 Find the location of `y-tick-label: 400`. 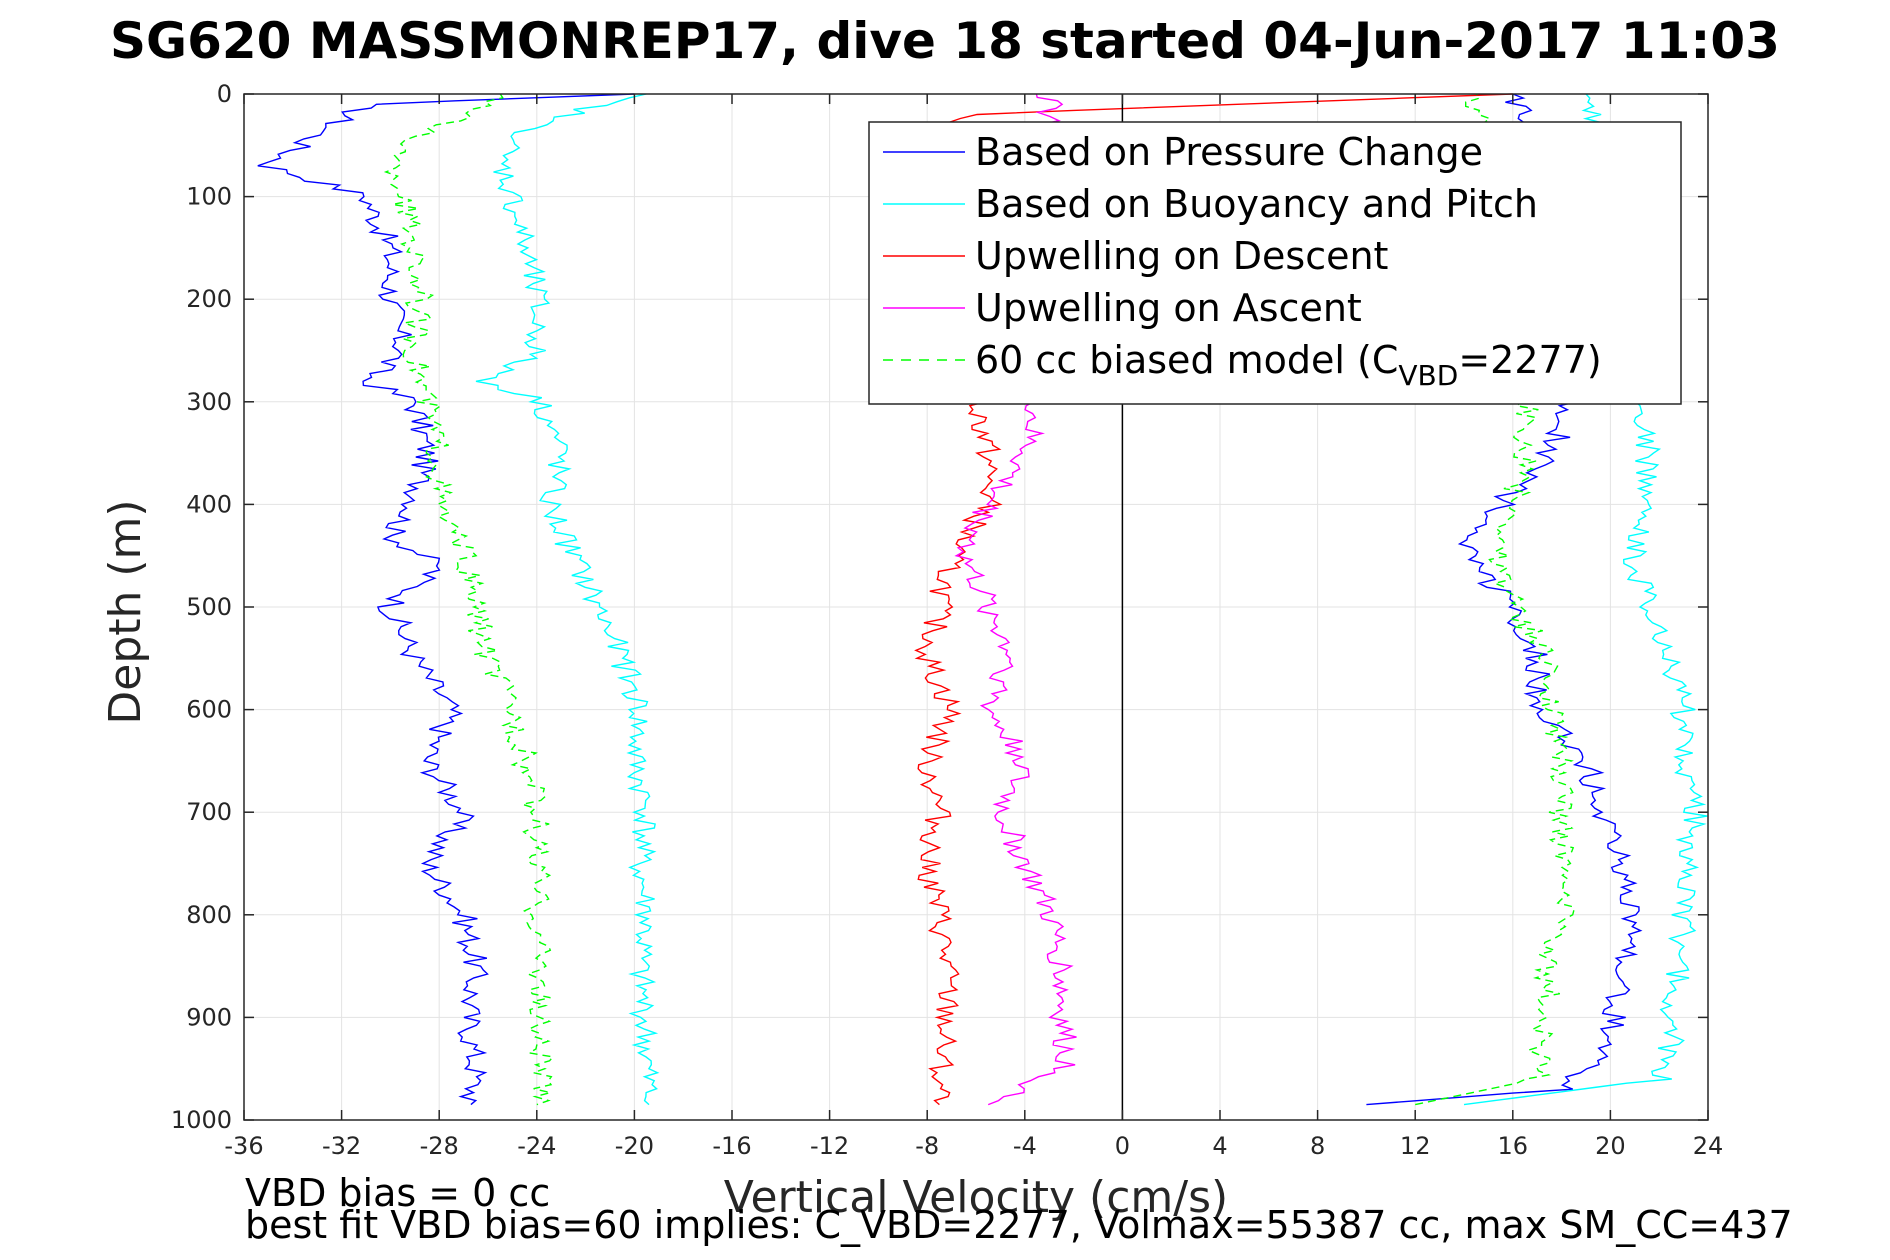

y-tick-label: 400 is located at coordinates (209, 504).